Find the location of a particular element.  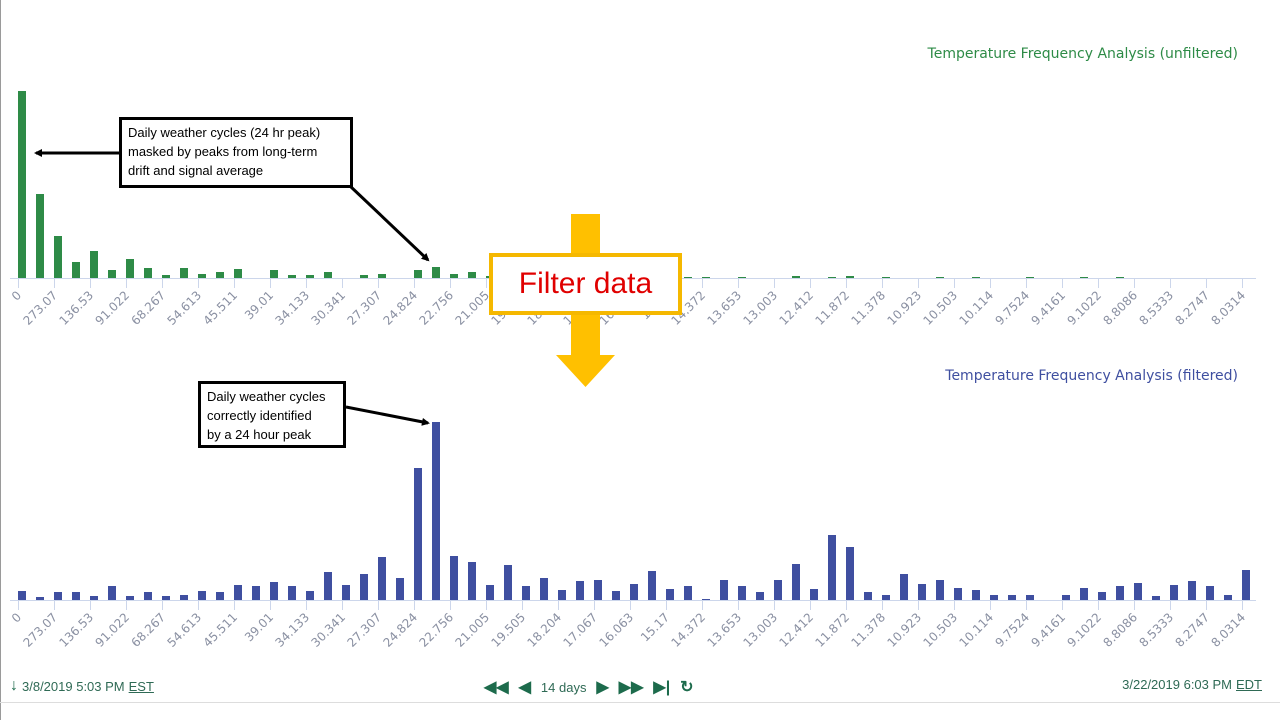

arrow-down-icon: ↓ is located at coordinates (14, 685).